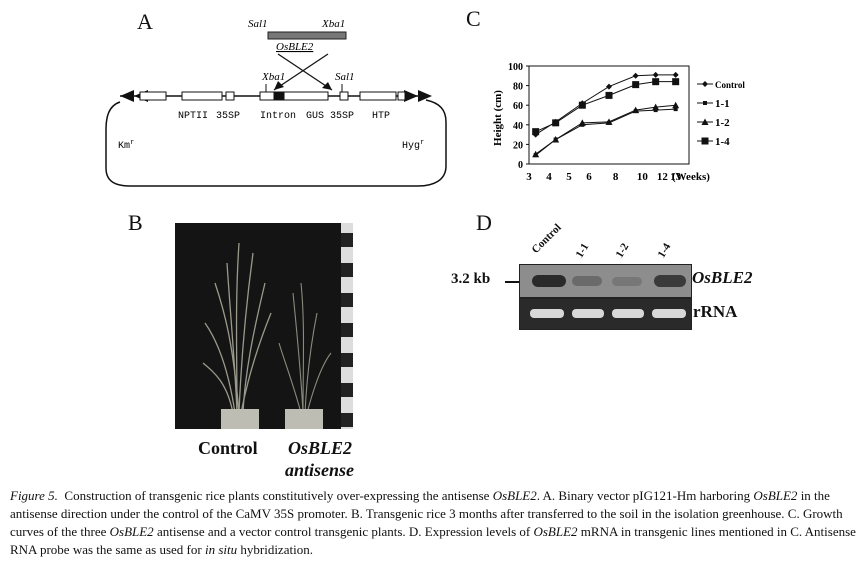 This screenshot has width=863, height=568. What do you see at coordinates (320, 448) in the screenshot?
I see `photo-label-gene: OsBLE2` at bounding box center [320, 448].